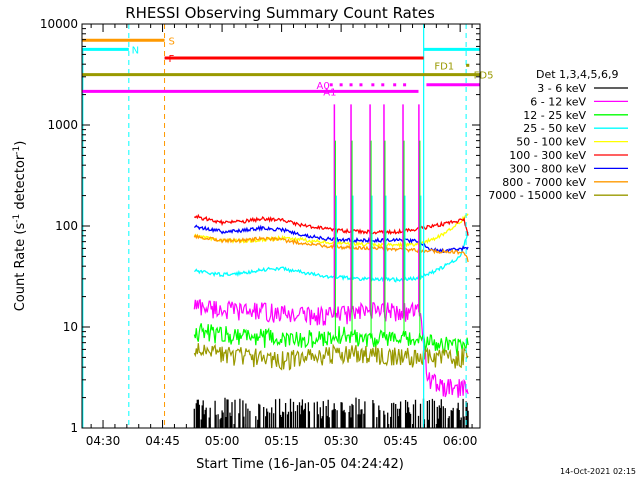 The image size is (640, 480). What do you see at coordinates (172, 41) in the screenshot?
I see `flag-label: S` at bounding box center [172, 41].